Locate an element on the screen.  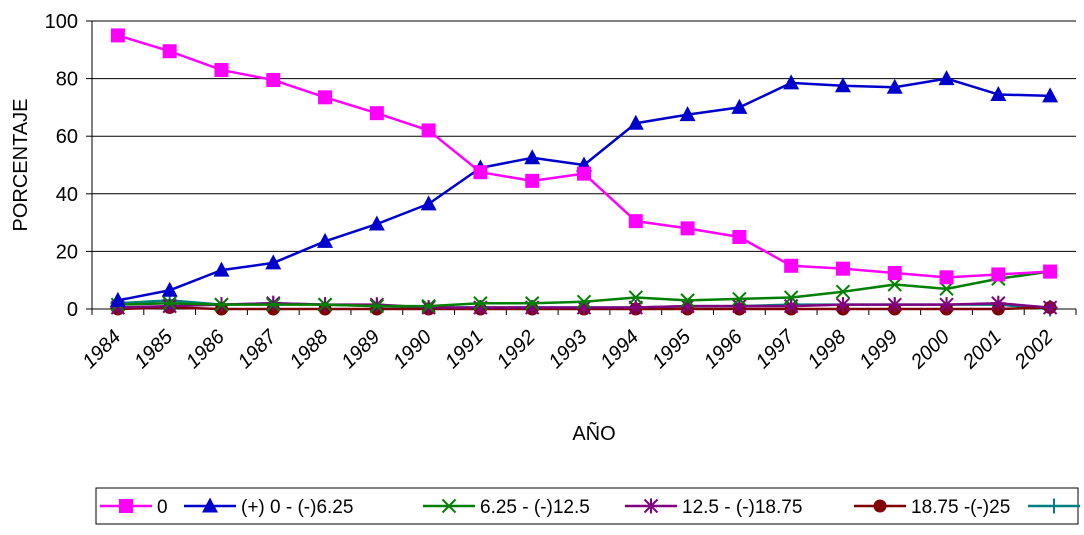
y-tick-label: 80 is located at coordinates (67, 80).